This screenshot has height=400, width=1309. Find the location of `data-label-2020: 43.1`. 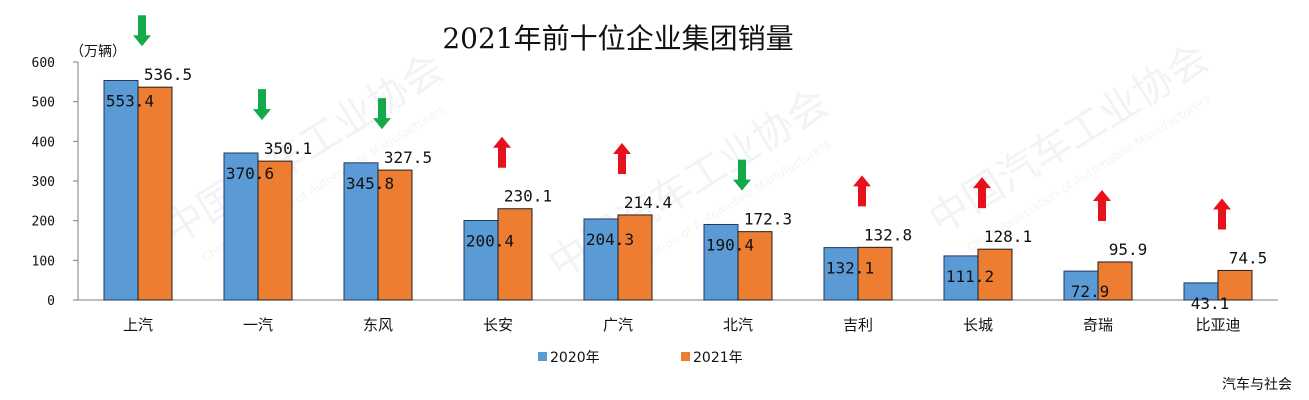

data-label-2020: 43.1 is located at coordinates (1210, 303).